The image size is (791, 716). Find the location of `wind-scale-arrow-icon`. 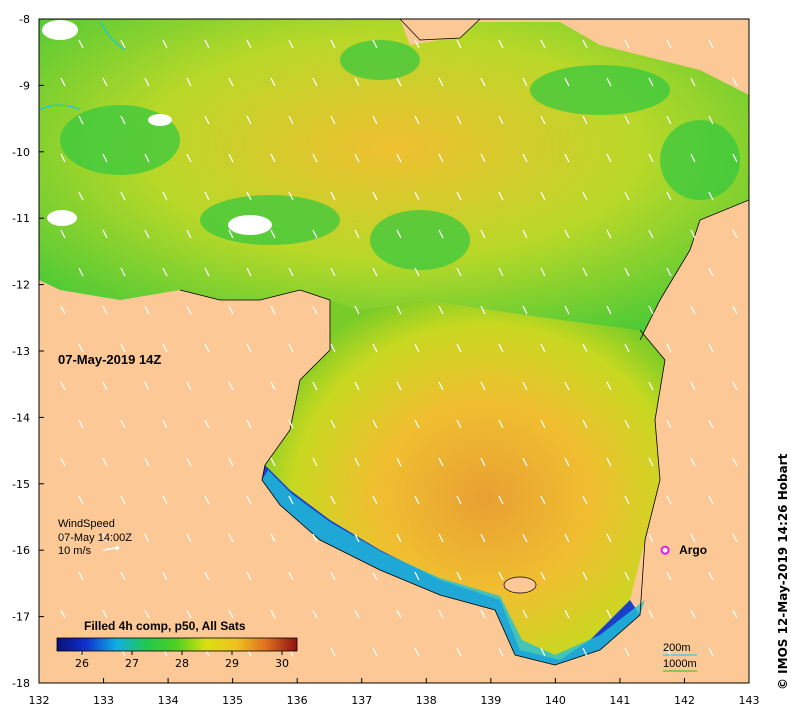

wind-scale-arrow-icon is located at coordinates (111, 548).